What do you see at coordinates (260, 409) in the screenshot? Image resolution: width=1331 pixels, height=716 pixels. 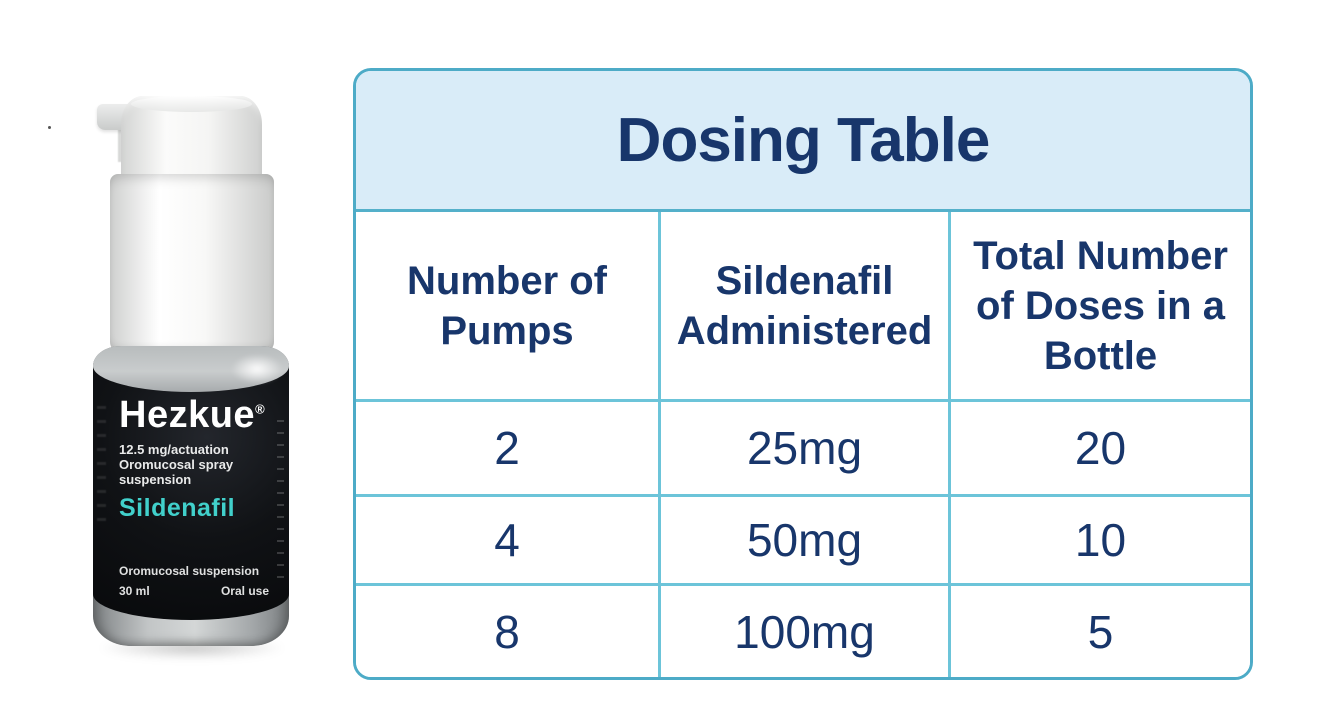 I see `registered-trademark-symbol: ®` at bounding box center [260, 409].